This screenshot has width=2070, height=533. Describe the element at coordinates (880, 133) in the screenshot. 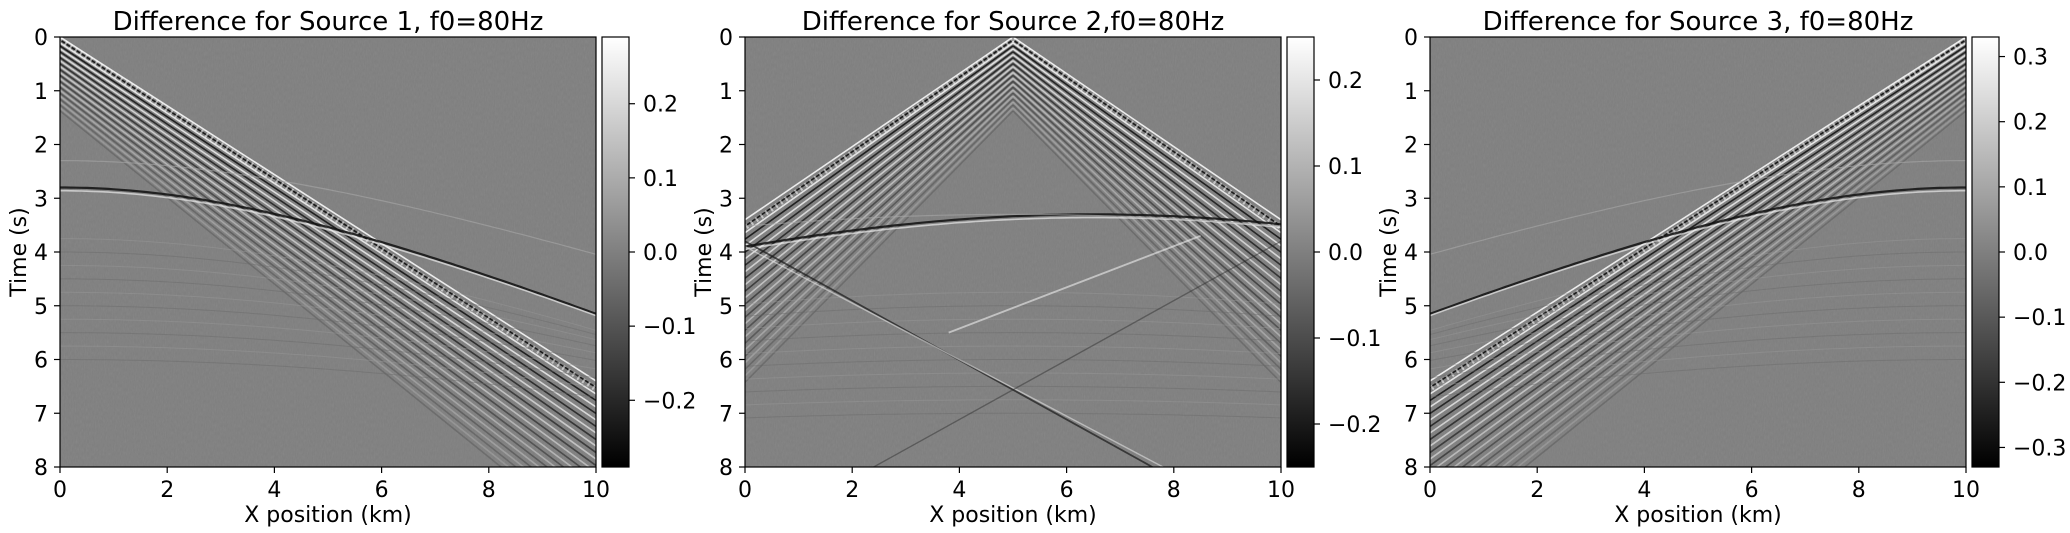

I see `direct-wave-ripple` at that location.